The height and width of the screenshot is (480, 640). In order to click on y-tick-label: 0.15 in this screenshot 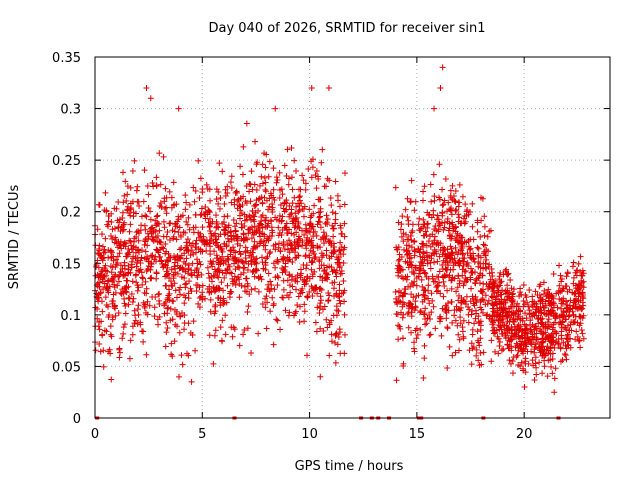, I will do `click(66, 264)`.